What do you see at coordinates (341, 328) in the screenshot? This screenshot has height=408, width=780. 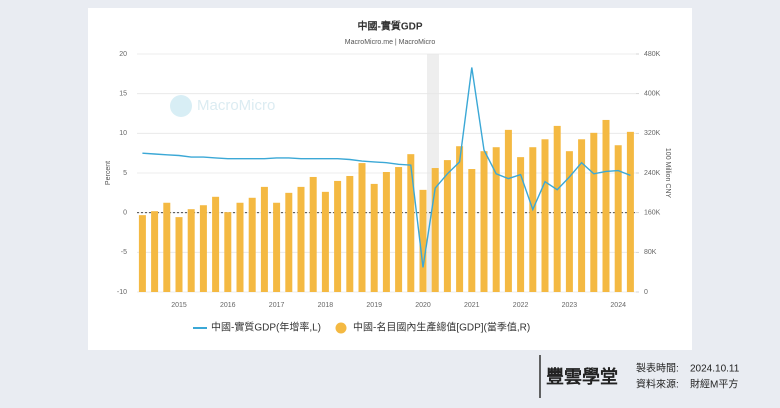 I see `legend-swatch` at bounding box center [341, 328].